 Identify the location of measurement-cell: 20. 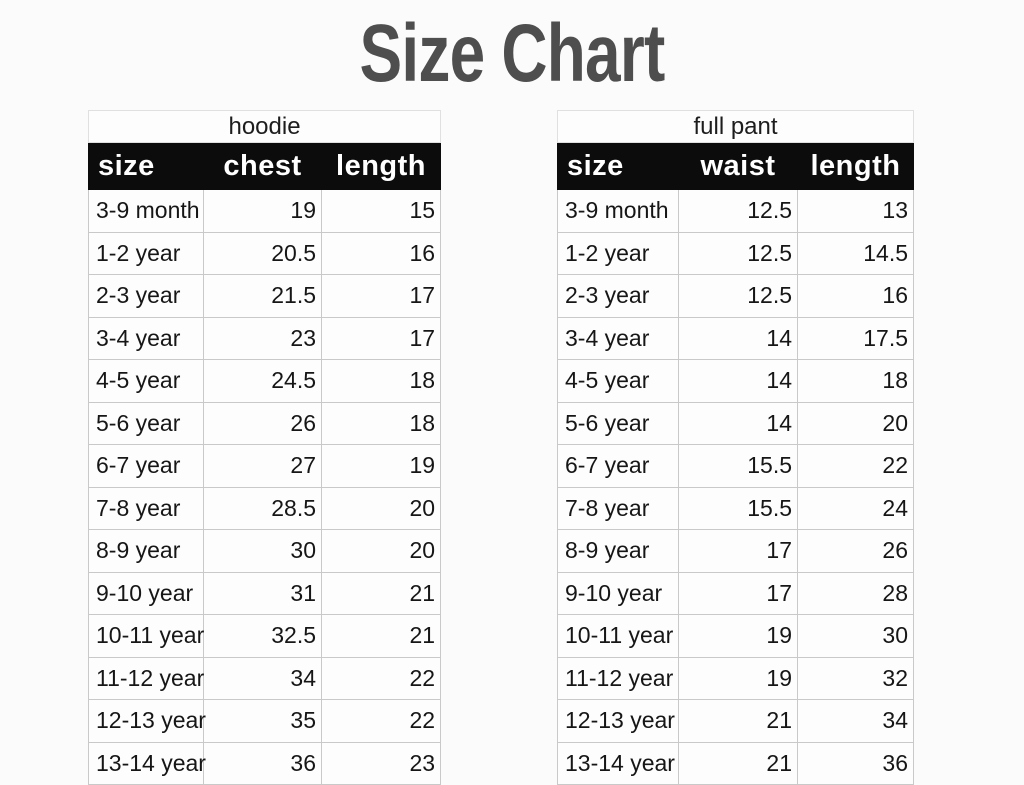
(855, 423).